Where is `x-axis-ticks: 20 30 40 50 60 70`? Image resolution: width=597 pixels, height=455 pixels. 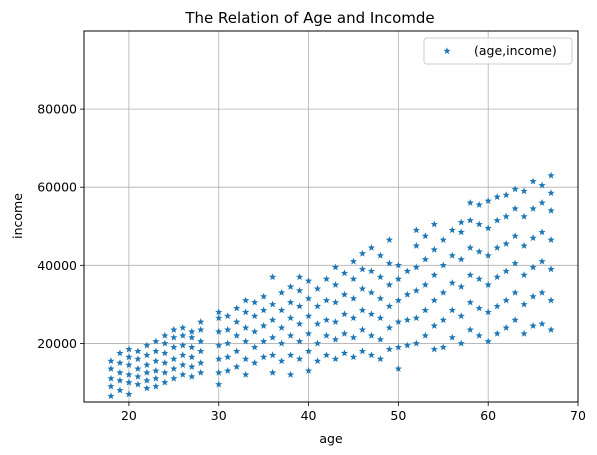
x-axis-ticks: 20 30 40 50 60 70 is located at coordinates (353, 412).